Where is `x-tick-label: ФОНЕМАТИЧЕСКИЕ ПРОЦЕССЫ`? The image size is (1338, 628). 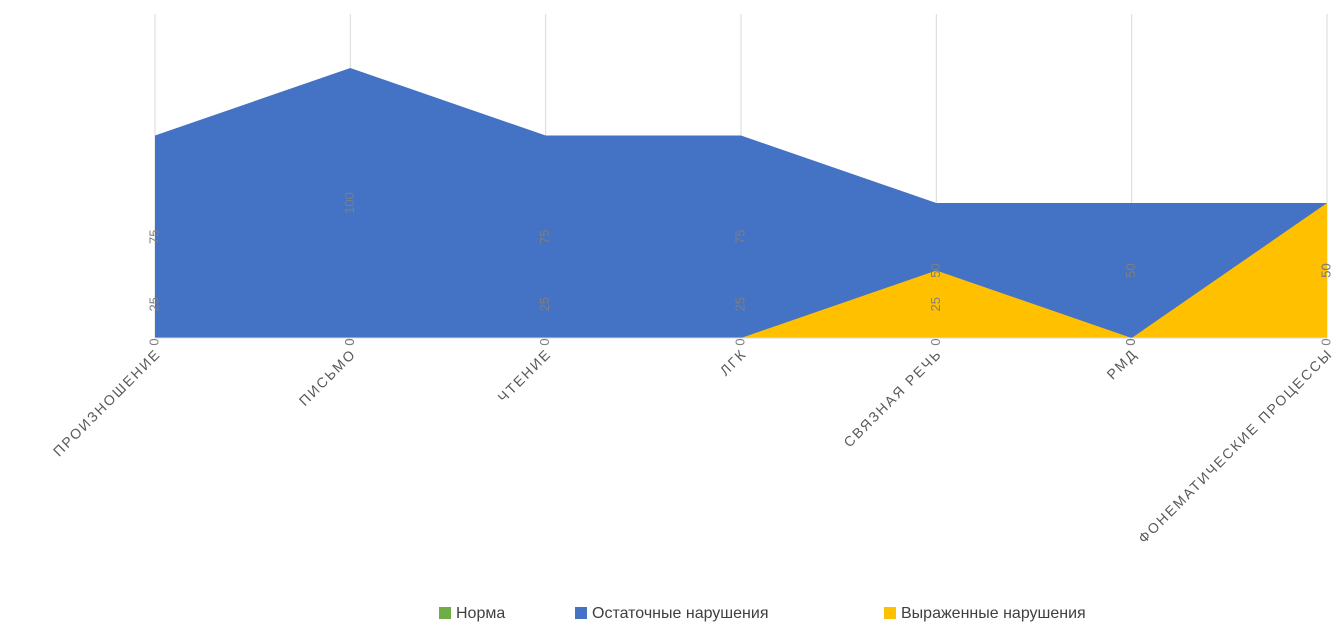
x-tick-label: ФОНЕМАТИЧЕСКИЕ ПРОЦЕССЫ is located at coordinates (1235, 445).